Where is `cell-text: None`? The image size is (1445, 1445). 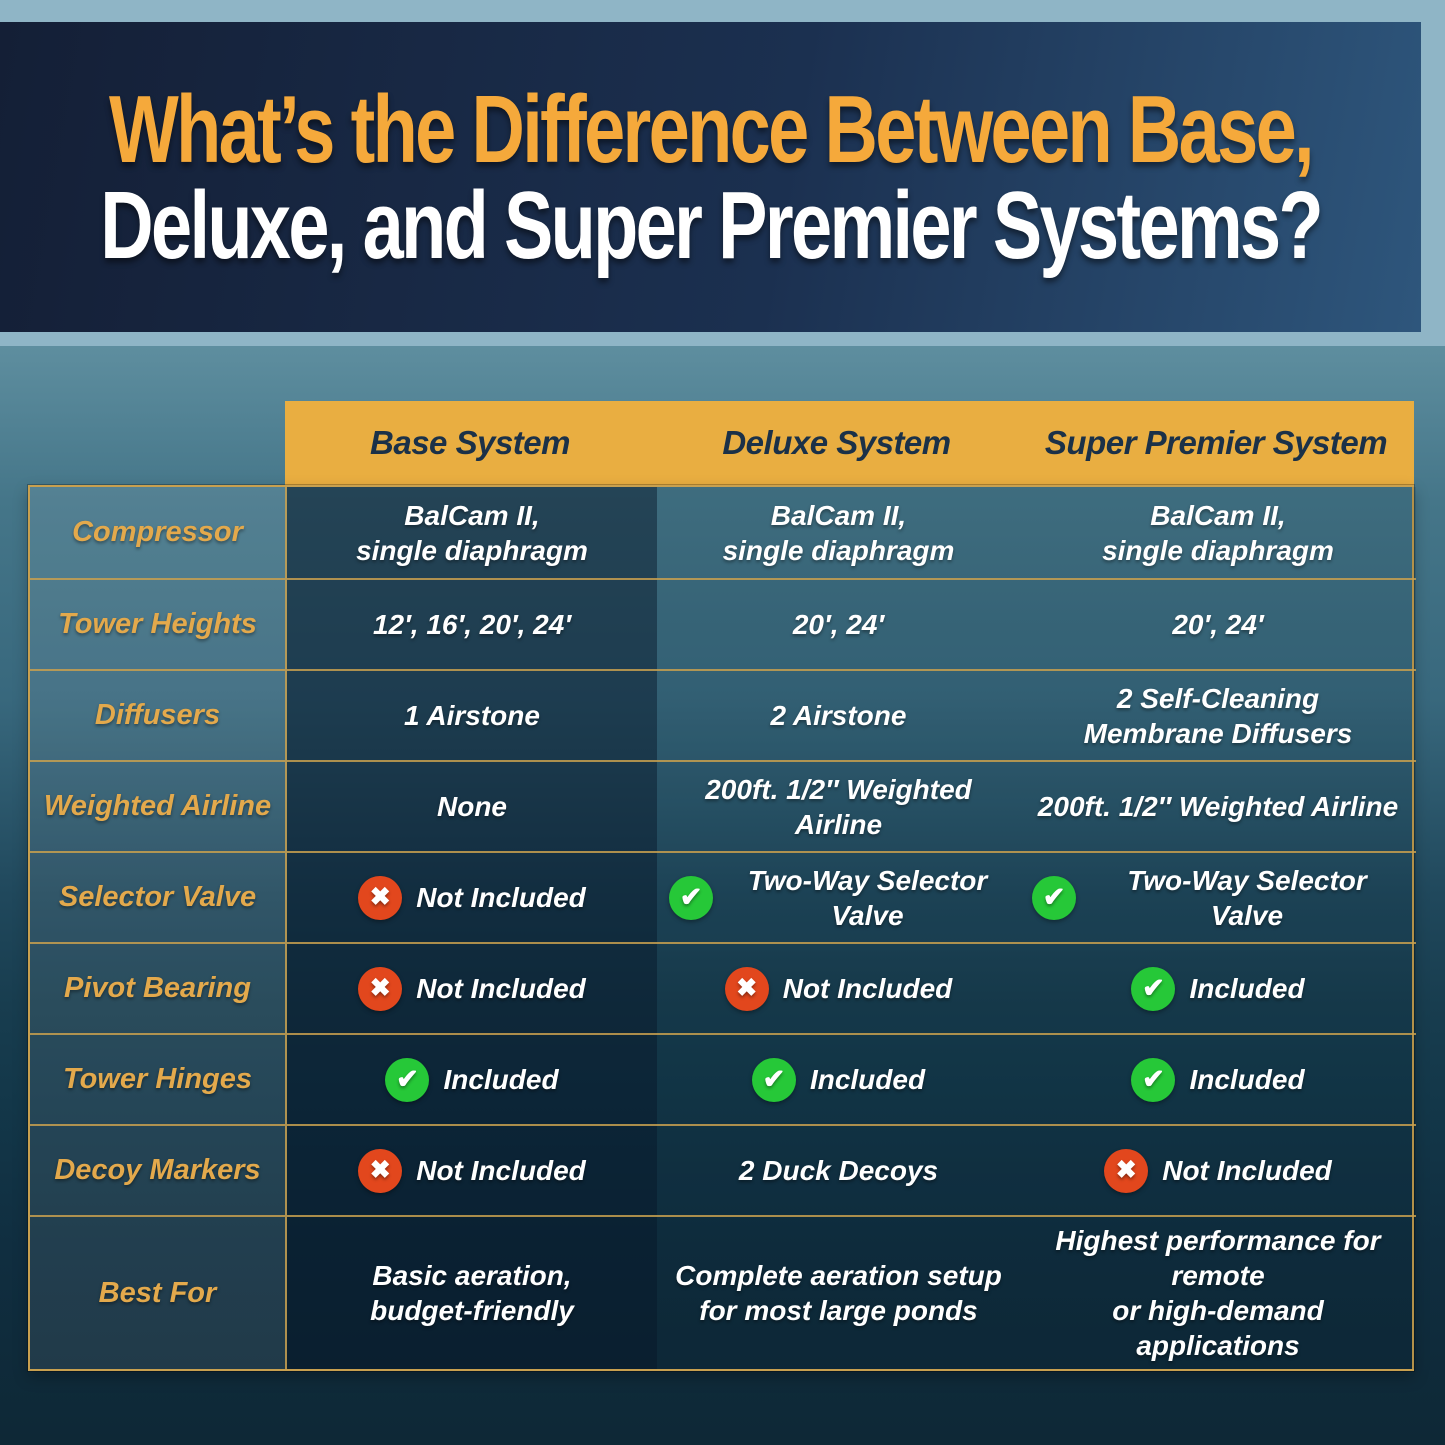
cell-text: None is located at coordinates (472, 806).